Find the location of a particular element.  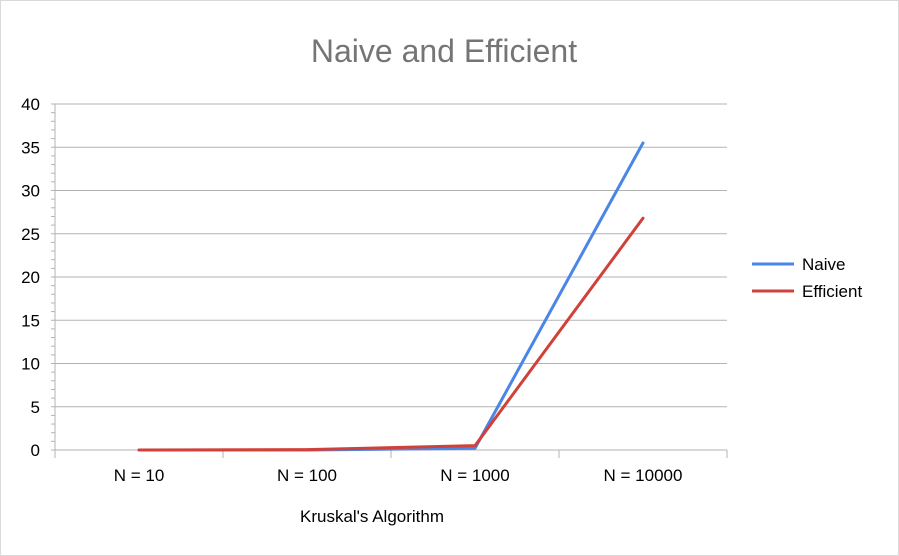

y-tick-label: 25 is located at coordinates (30, 234).